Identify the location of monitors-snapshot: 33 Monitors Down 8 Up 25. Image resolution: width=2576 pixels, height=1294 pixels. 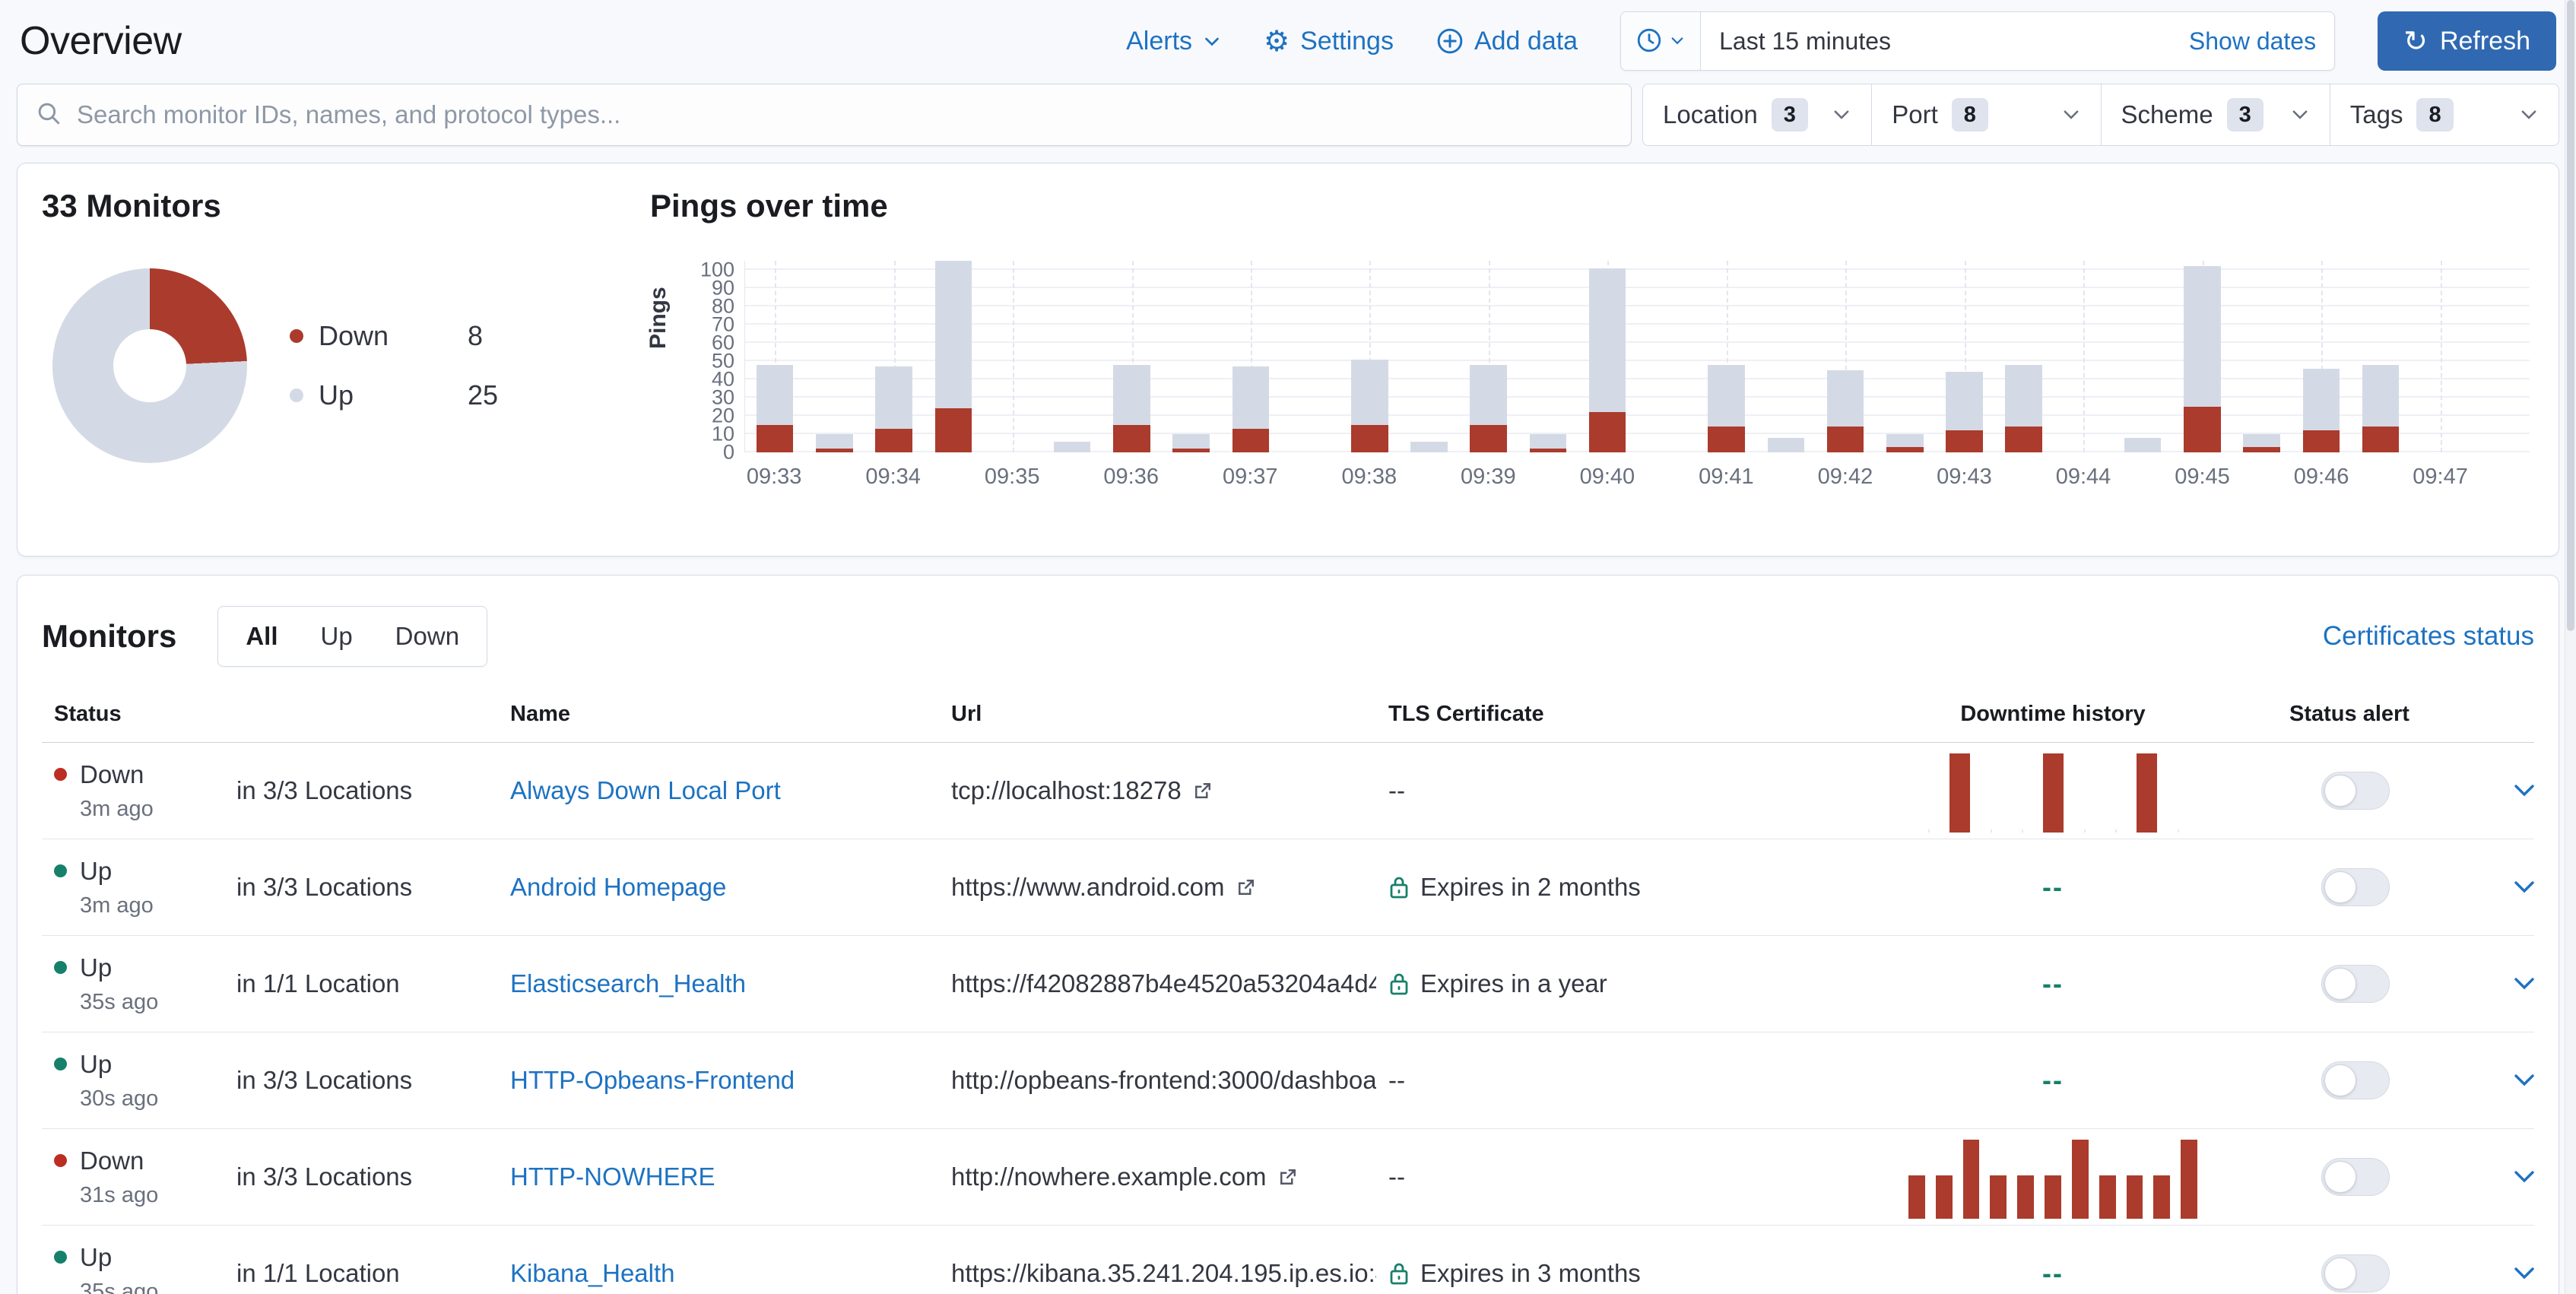
(346, 359).